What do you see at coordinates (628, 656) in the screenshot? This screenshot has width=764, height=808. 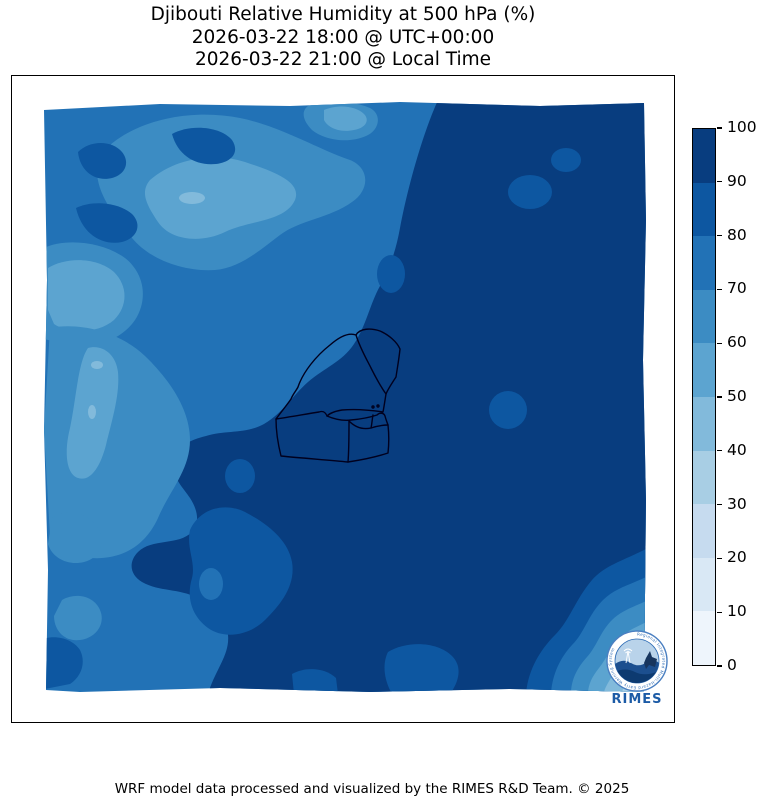 I see `logo-radio-tower` at bounding box center [628, 656].